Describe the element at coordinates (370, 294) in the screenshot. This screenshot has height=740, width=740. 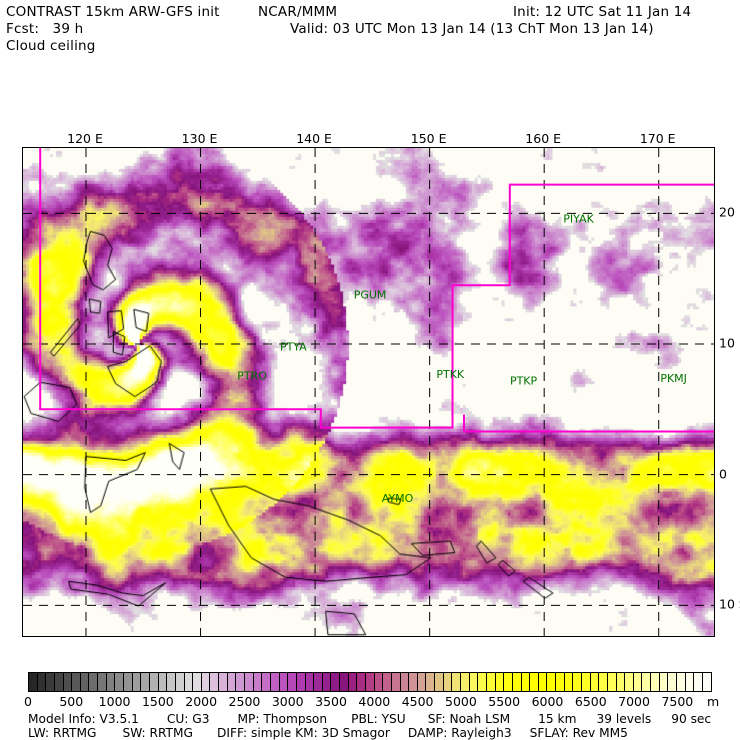
I see `station-label-PGUM: PGUM` at that location.